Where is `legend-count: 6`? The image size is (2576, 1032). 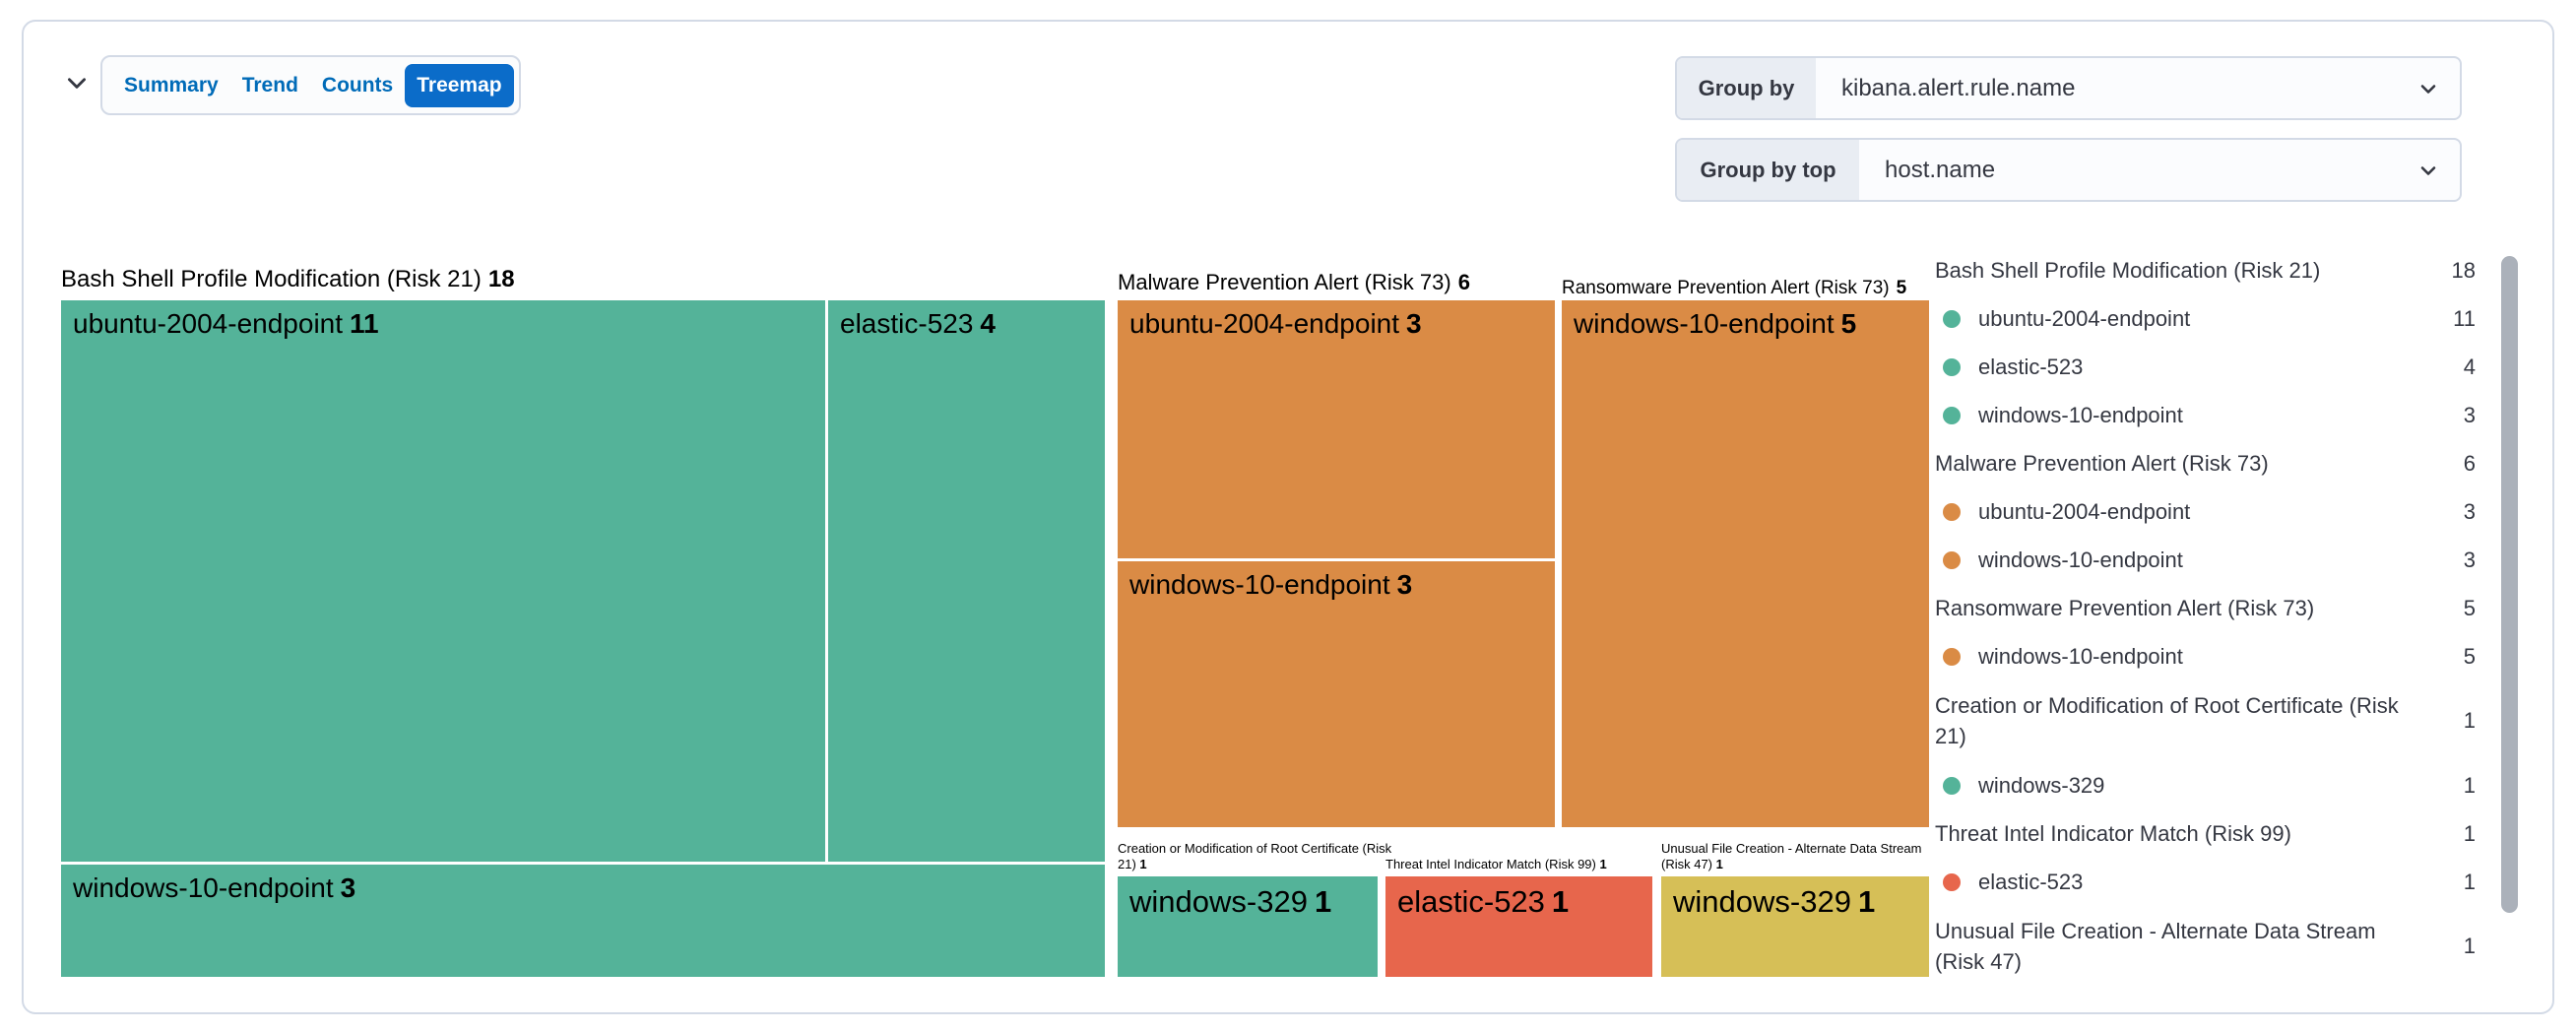
legend-count: 6 is located at coordinates (2469, 463).